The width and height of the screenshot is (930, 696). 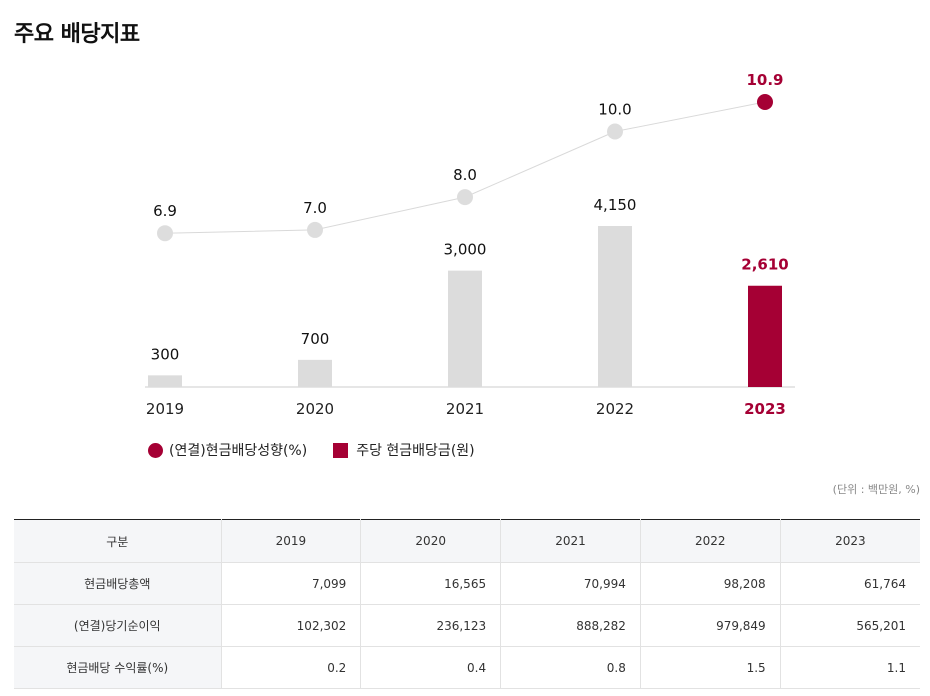 What do you see at coordinates (465, 409) in the screenshot?
I see `x-tick-2021: 2021` at bounding box center [465, 409].